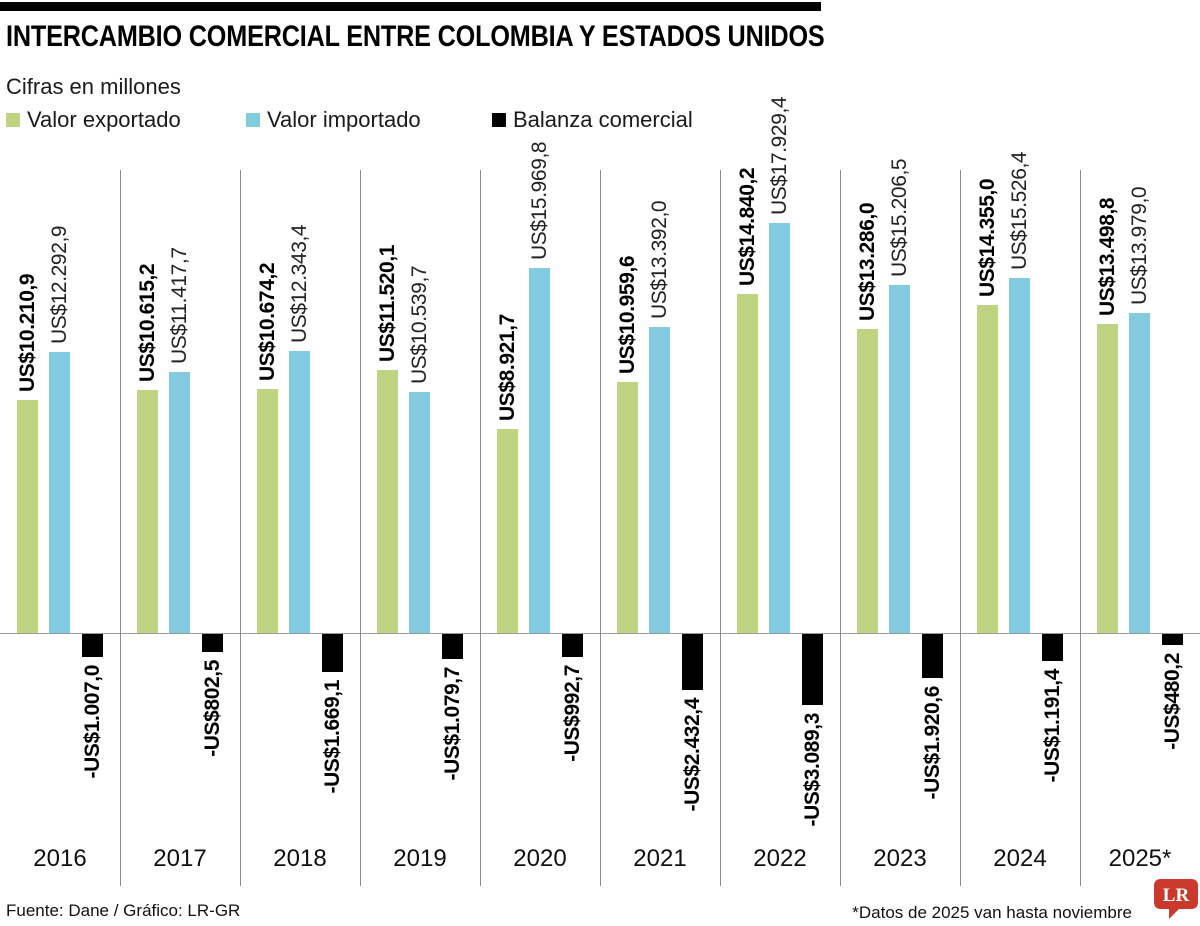  Describe the element at coordinates (212, 709) in the screenshot. I see `balance-value-label-text: -US$802,5` at that location.